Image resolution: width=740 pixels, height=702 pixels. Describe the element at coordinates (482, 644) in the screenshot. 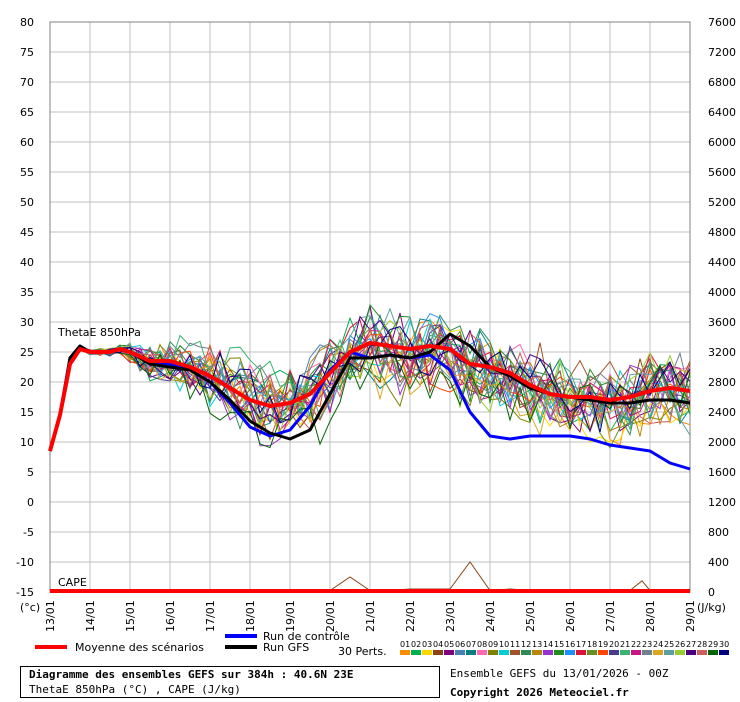

I see `pert-label: 08` at that location.